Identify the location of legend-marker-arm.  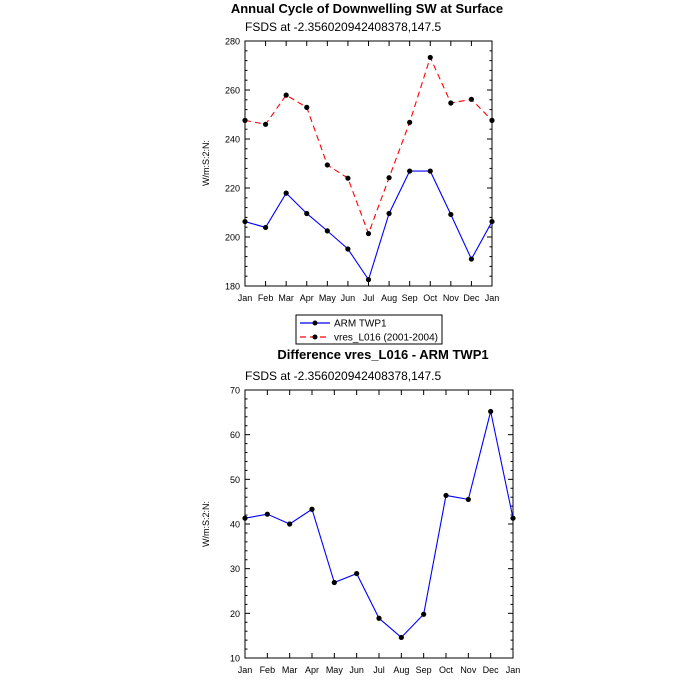
(315, 323).